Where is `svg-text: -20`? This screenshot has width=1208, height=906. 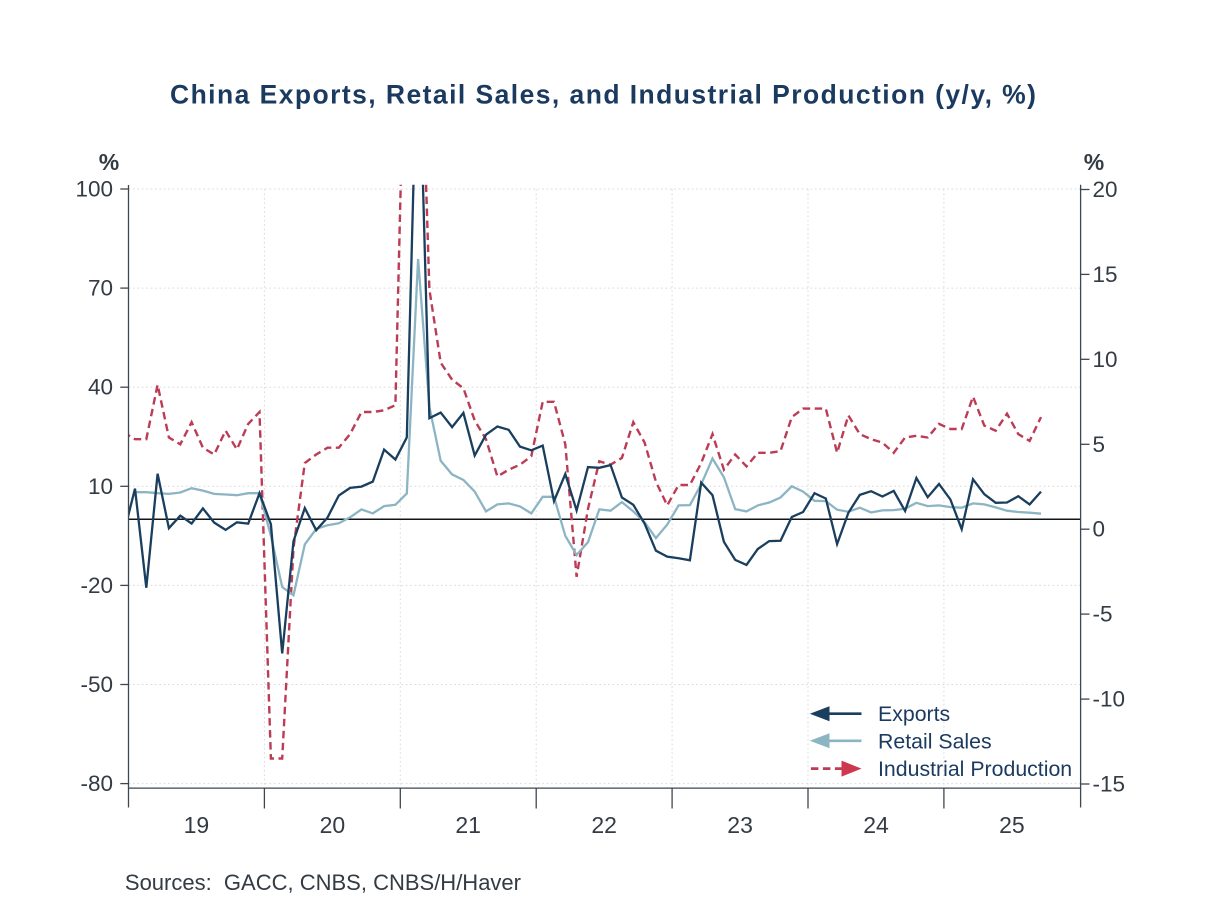
svg-text: -20 is located at coordinates (96, 585).